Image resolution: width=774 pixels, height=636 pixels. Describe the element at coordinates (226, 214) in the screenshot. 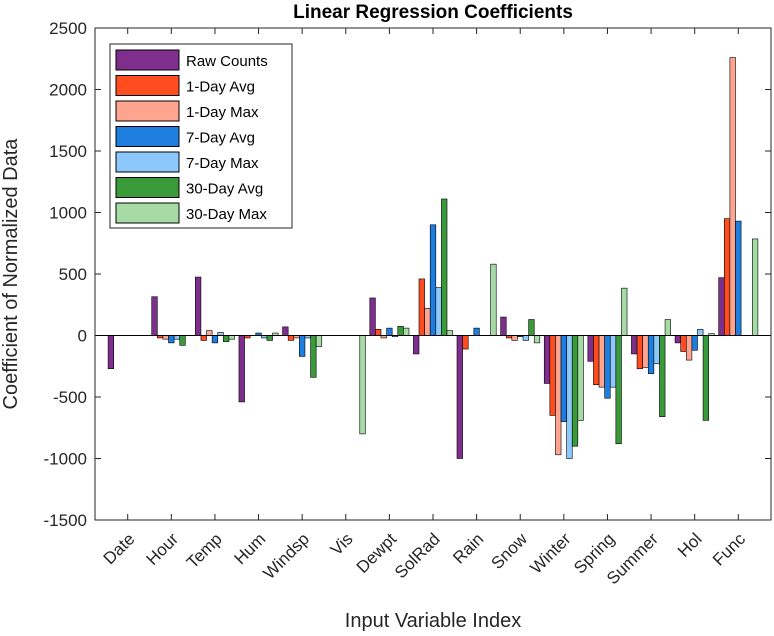

I see `legend-label: 30-Day Max` at that location.